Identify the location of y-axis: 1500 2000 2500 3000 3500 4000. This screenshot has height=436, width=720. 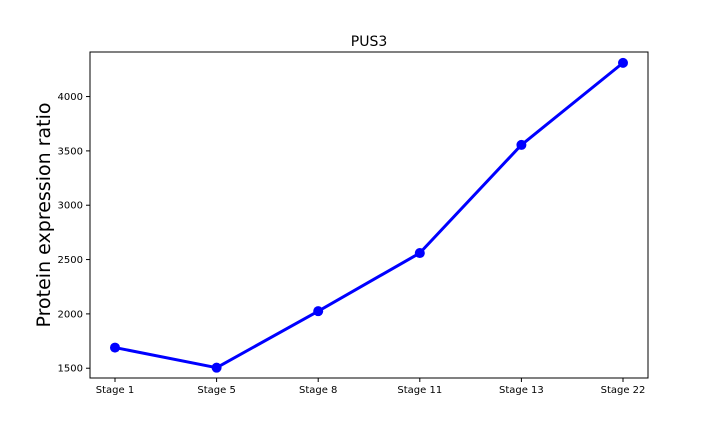
(74, 233).